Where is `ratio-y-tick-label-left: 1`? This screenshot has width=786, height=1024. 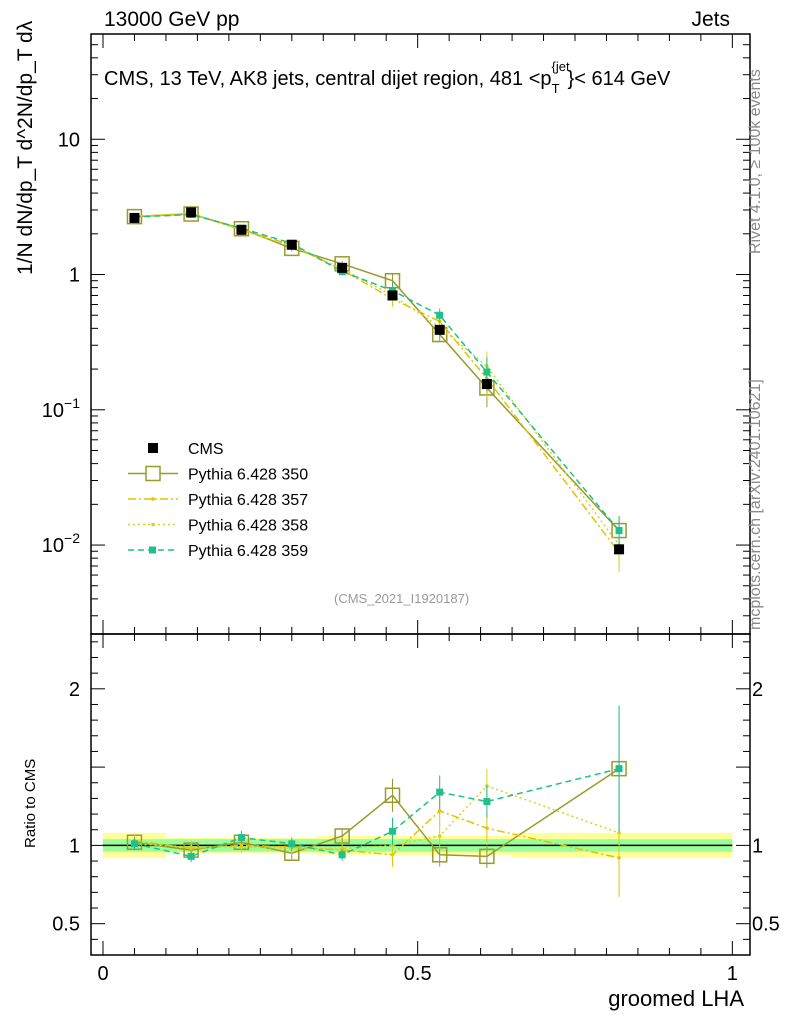
ratio-y-tick-label-left: 1 is located at coordinates (74, 846).